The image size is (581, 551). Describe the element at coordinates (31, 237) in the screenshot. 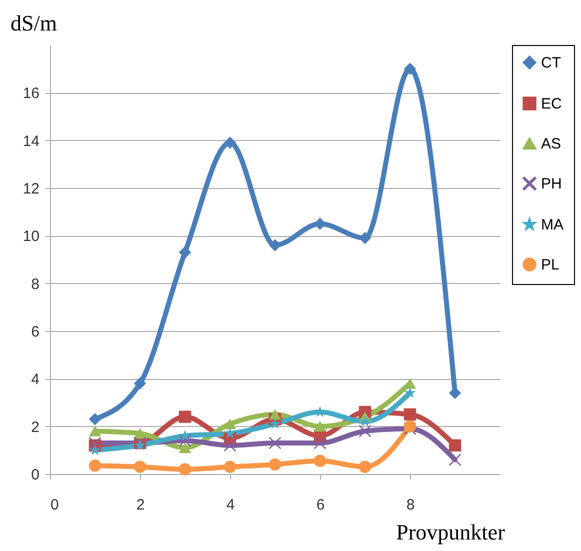

I see `y-tick-label: 10` at that location.